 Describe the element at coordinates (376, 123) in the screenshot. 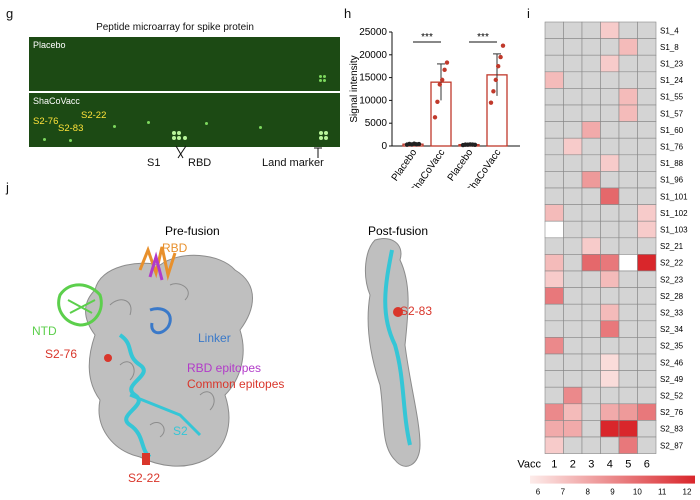

I see `y-tick-label: 5000` at that location.